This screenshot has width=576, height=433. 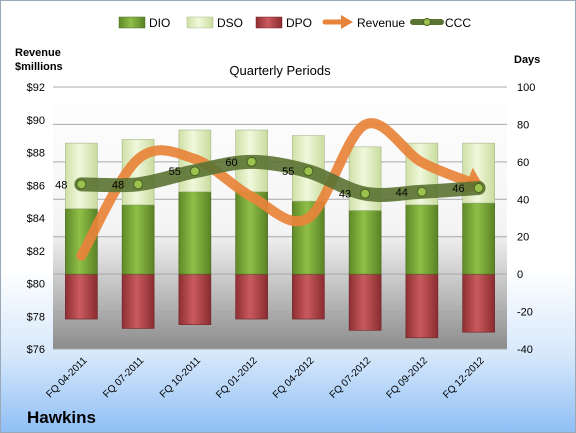 I want to click on right-tick-label: 80, so click(x=523, y=125).